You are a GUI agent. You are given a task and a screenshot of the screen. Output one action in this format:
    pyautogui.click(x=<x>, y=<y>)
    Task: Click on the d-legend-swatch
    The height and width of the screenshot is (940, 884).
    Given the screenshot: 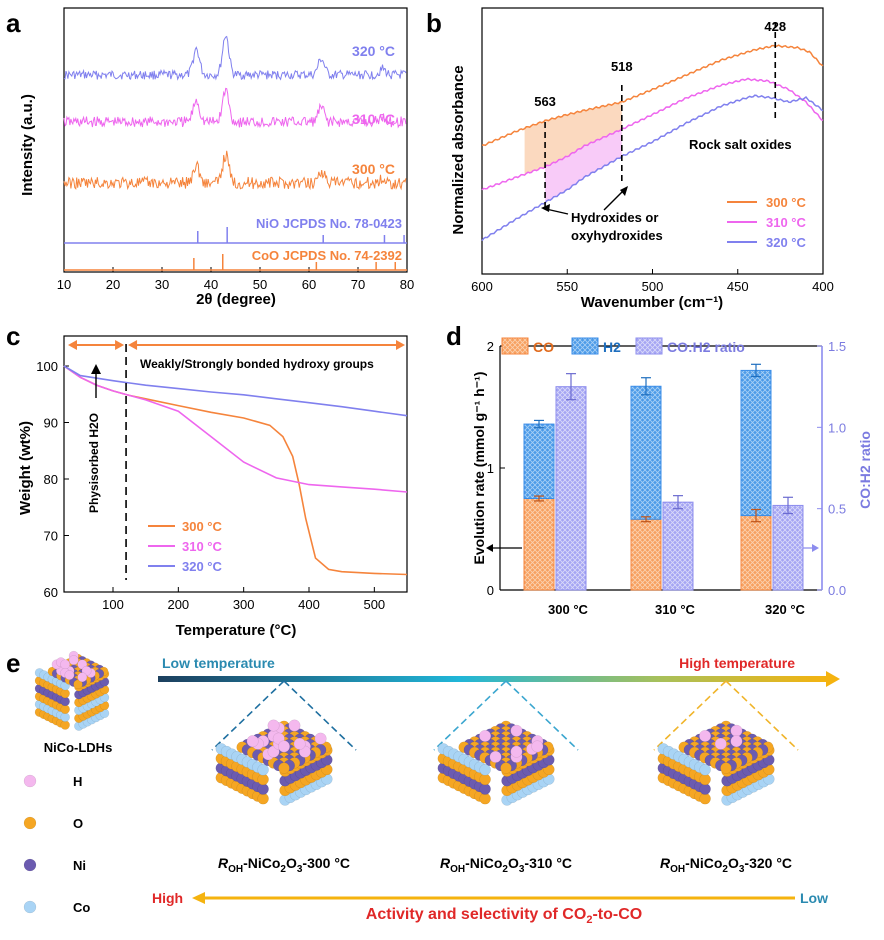 What is the action you would take?
    pyautogui.click(x=585, y=346)
    